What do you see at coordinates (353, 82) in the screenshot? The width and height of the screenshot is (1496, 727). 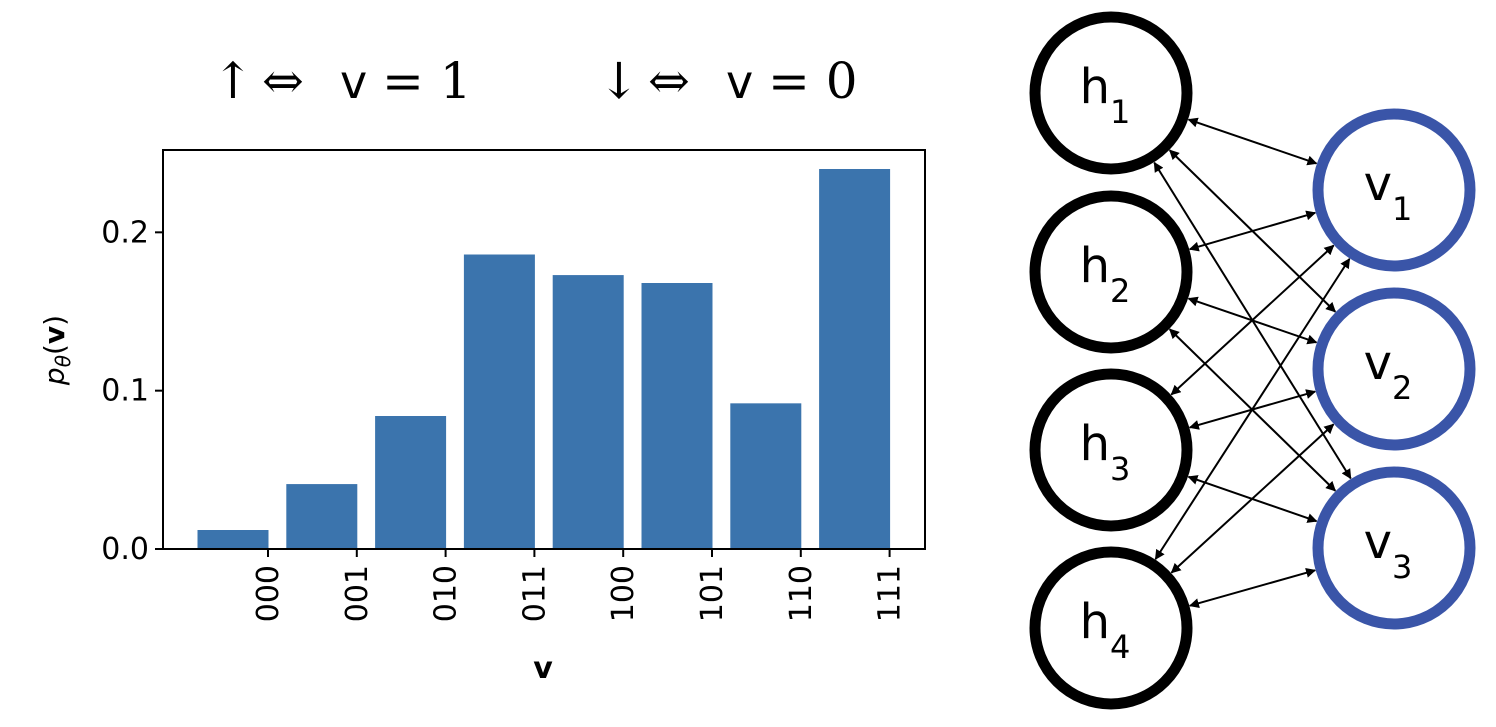 I see `up-variable: v` at bounding box center [353, 82].